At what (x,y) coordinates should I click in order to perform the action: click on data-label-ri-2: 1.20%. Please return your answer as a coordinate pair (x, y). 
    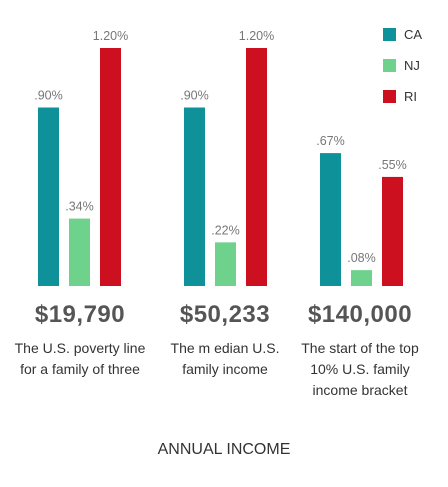
    Looking at the image, I should click on (256, 36).